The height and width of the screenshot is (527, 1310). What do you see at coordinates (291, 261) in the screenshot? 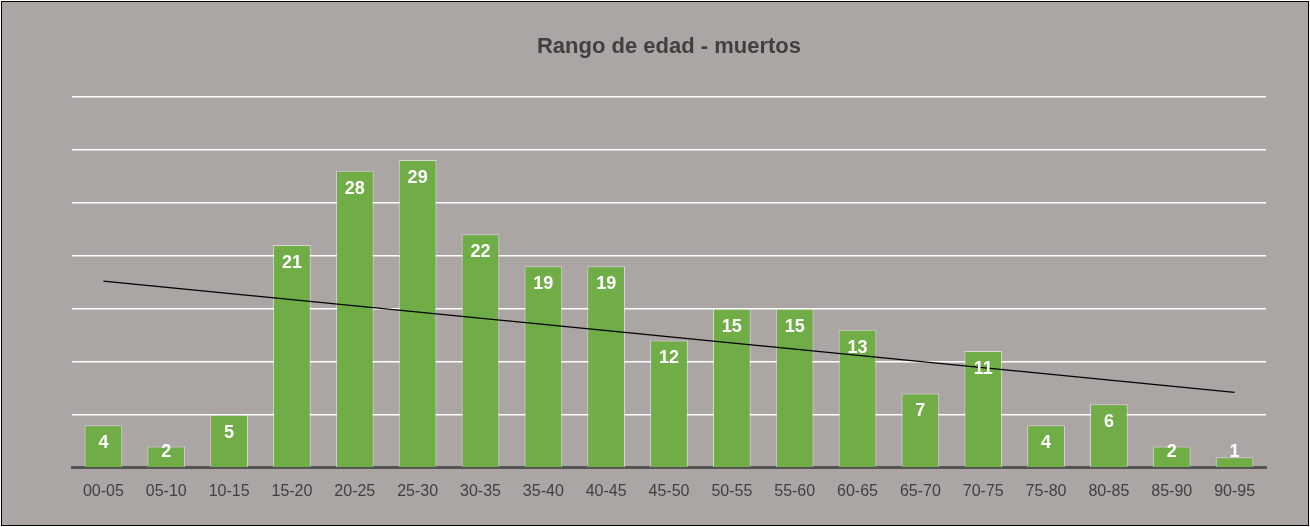
I see `data-label: 21` at bounding box center [291, 261].